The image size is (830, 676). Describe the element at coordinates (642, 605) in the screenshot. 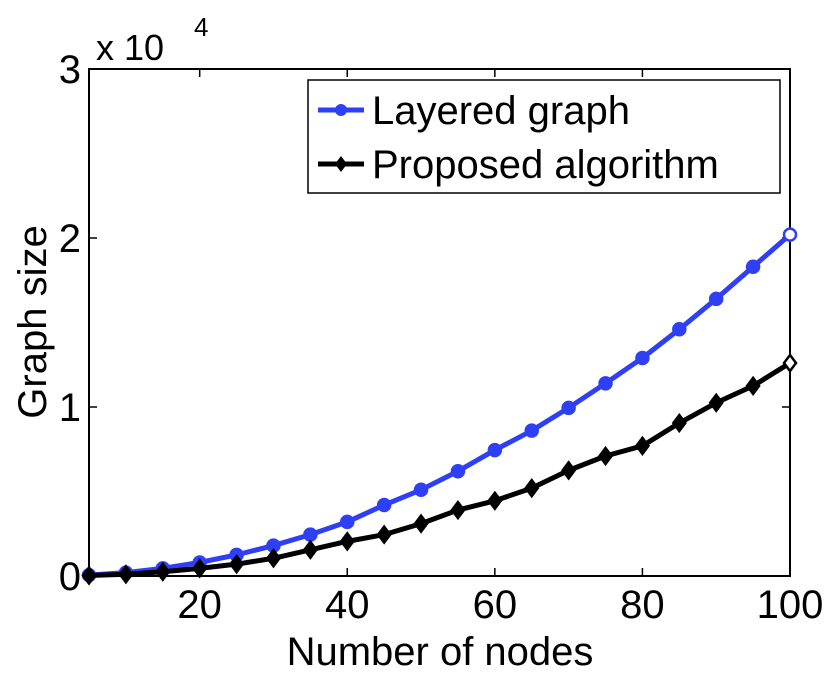

I see `x-tick-label-80: 80` at that location.